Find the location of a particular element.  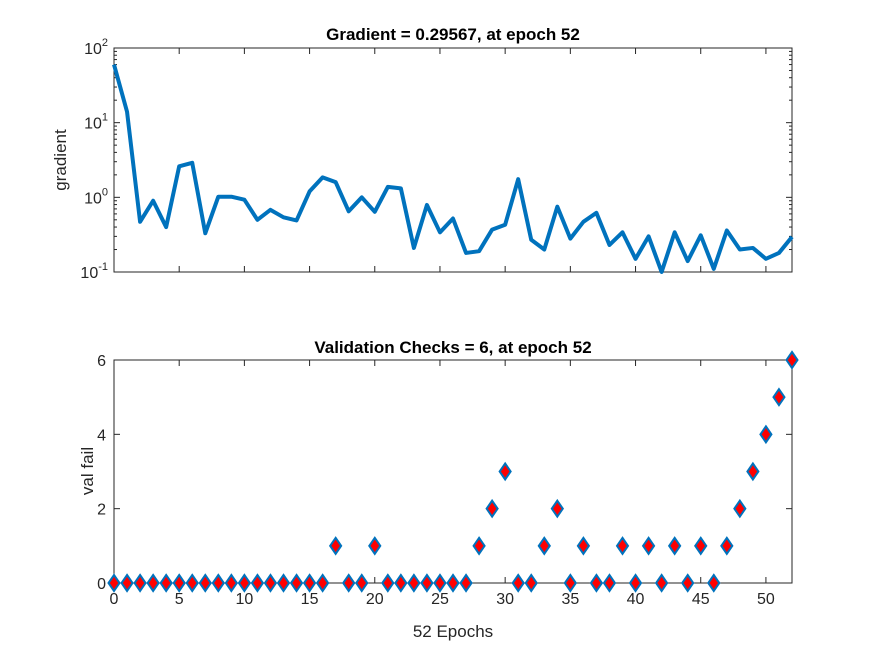

gradient-ytick-label: 10¹ is located at coordinates (96, 122).